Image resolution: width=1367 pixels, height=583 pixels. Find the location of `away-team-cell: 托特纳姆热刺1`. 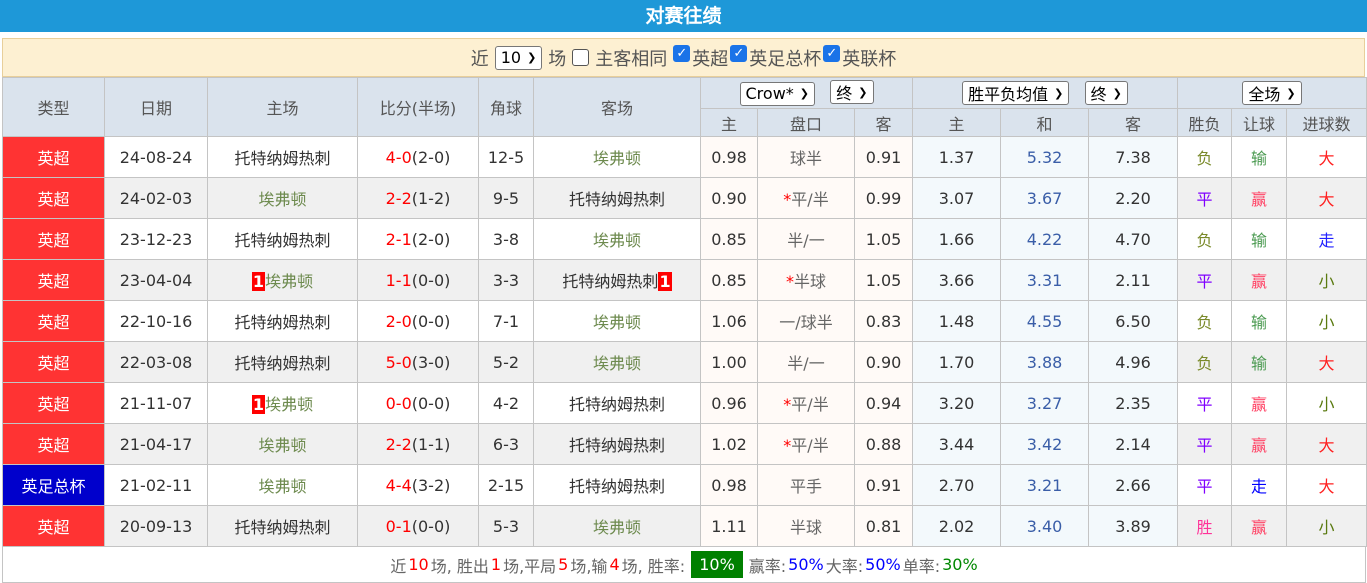

away-team-cell: 托特纳姆热刺1 is located at coordinates (617, 280).